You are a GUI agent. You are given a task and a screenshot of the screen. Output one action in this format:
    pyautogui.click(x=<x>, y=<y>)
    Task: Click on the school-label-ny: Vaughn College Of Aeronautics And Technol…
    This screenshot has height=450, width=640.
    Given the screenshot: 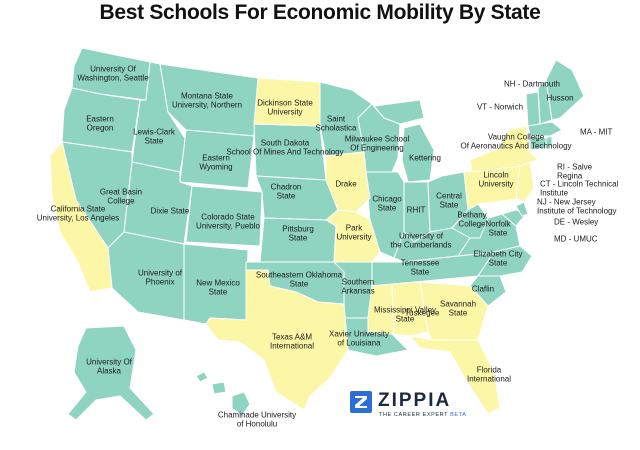 What is the action you would take?
    pyautogui.click(x=516, y=141)
    